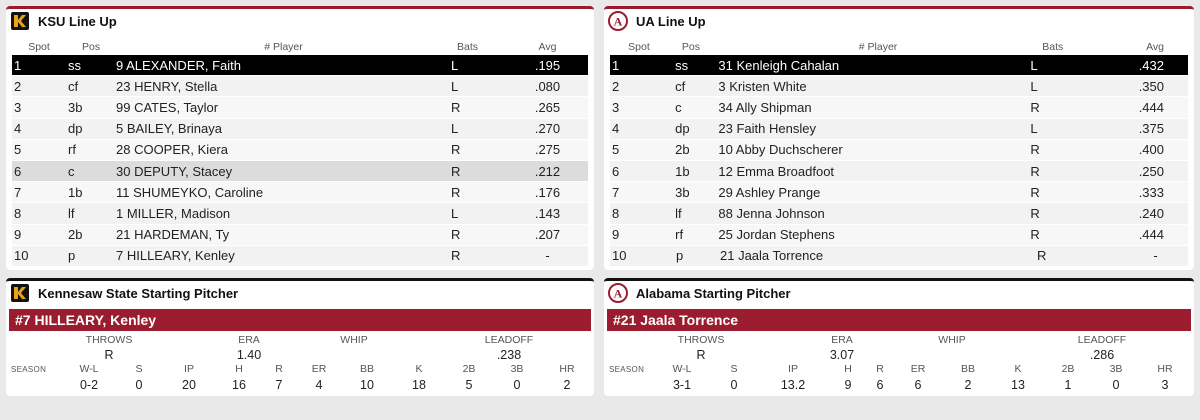 This screenshot has width=1200, height=420. I want to click on whip-label: WHIP, so click(952, 340).